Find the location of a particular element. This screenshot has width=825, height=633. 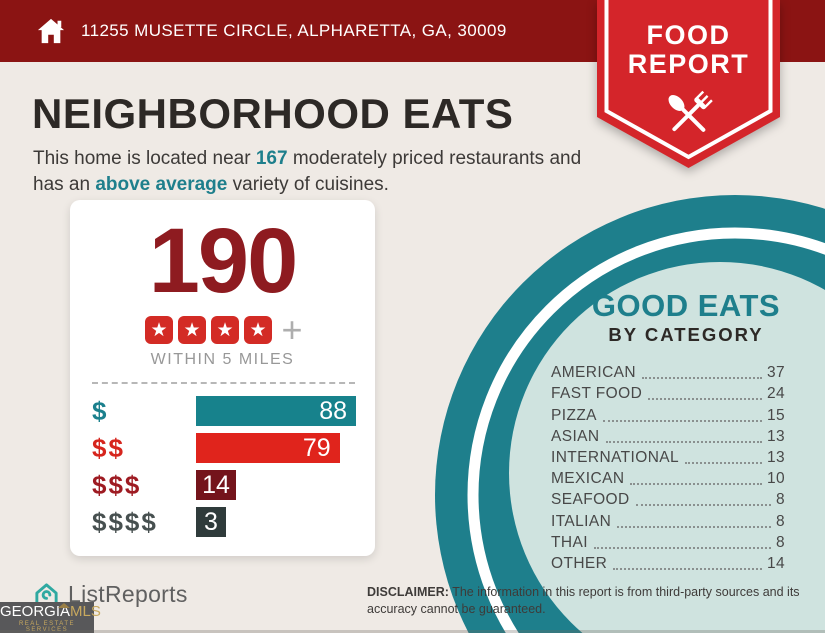

price-bar: 14 is located at coordinates (216, 485).